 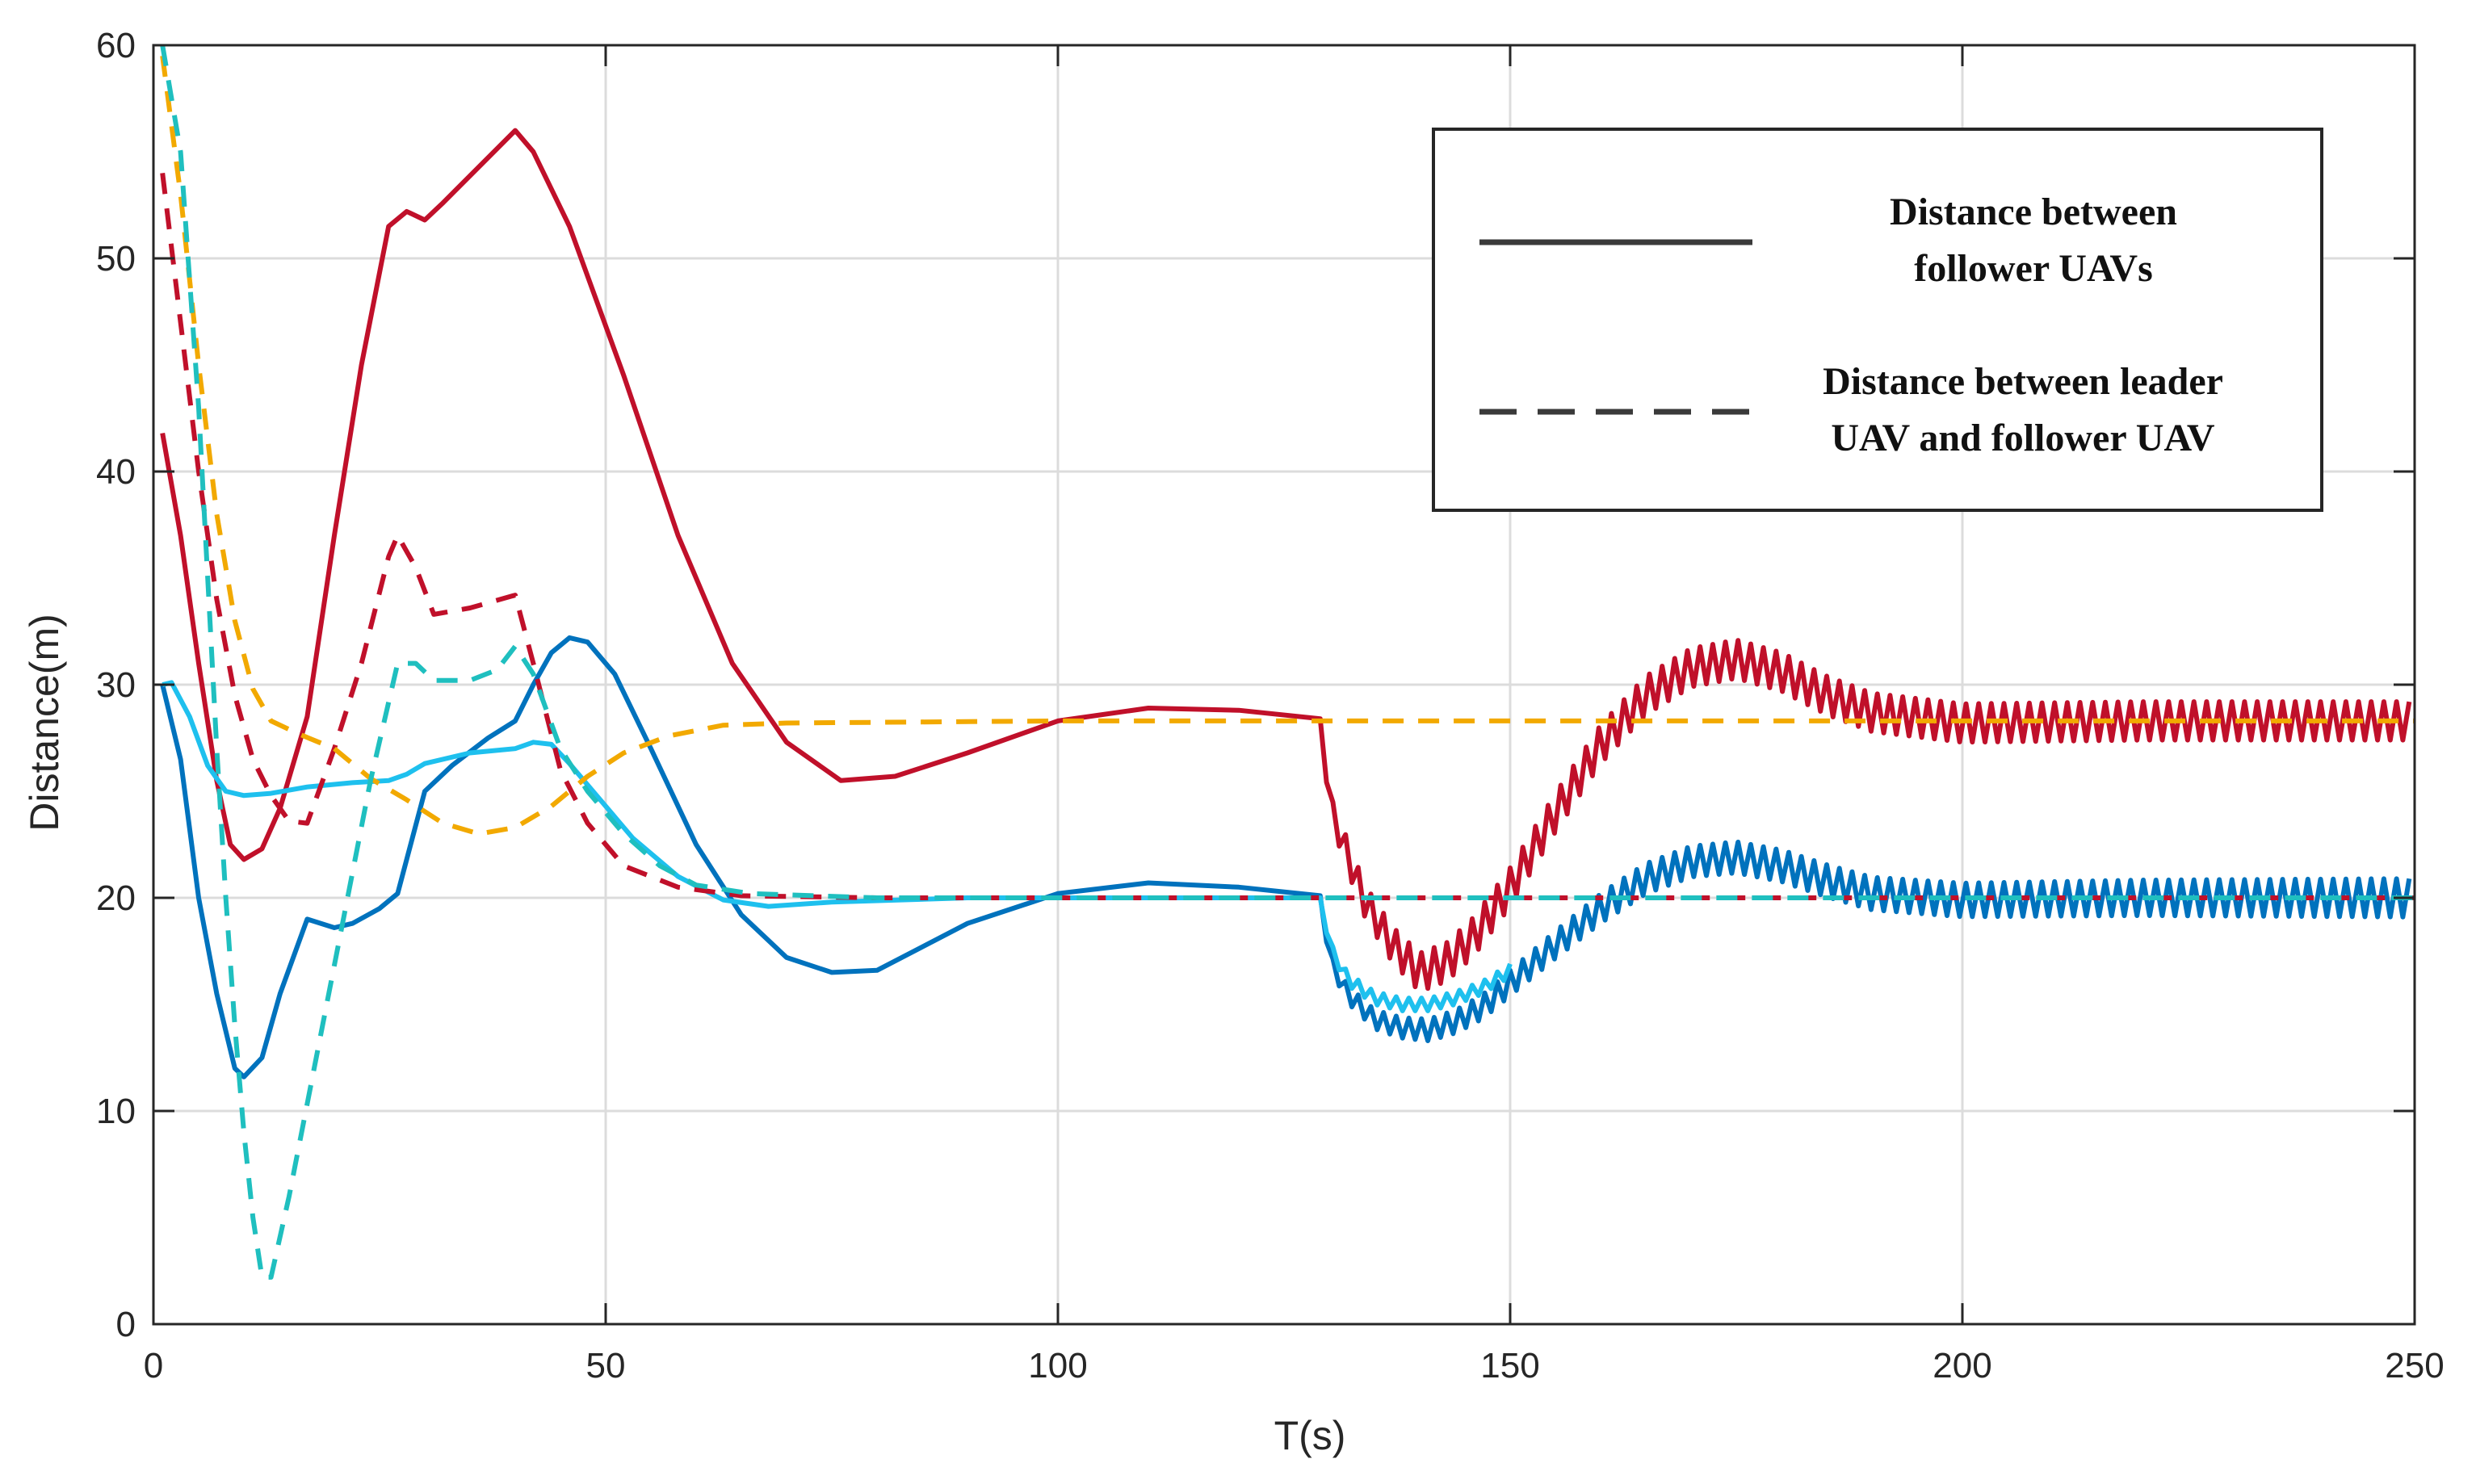 I want to click on y-tick-label: 10, so click(x=116, y=1111).